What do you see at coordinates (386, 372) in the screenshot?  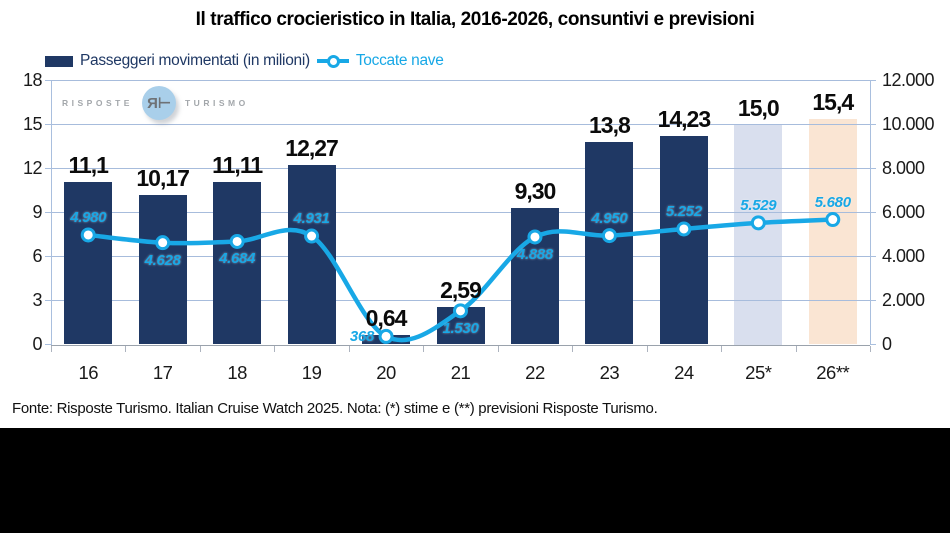 I see `x-axis-label: 20` at bounding box center [386, 372].